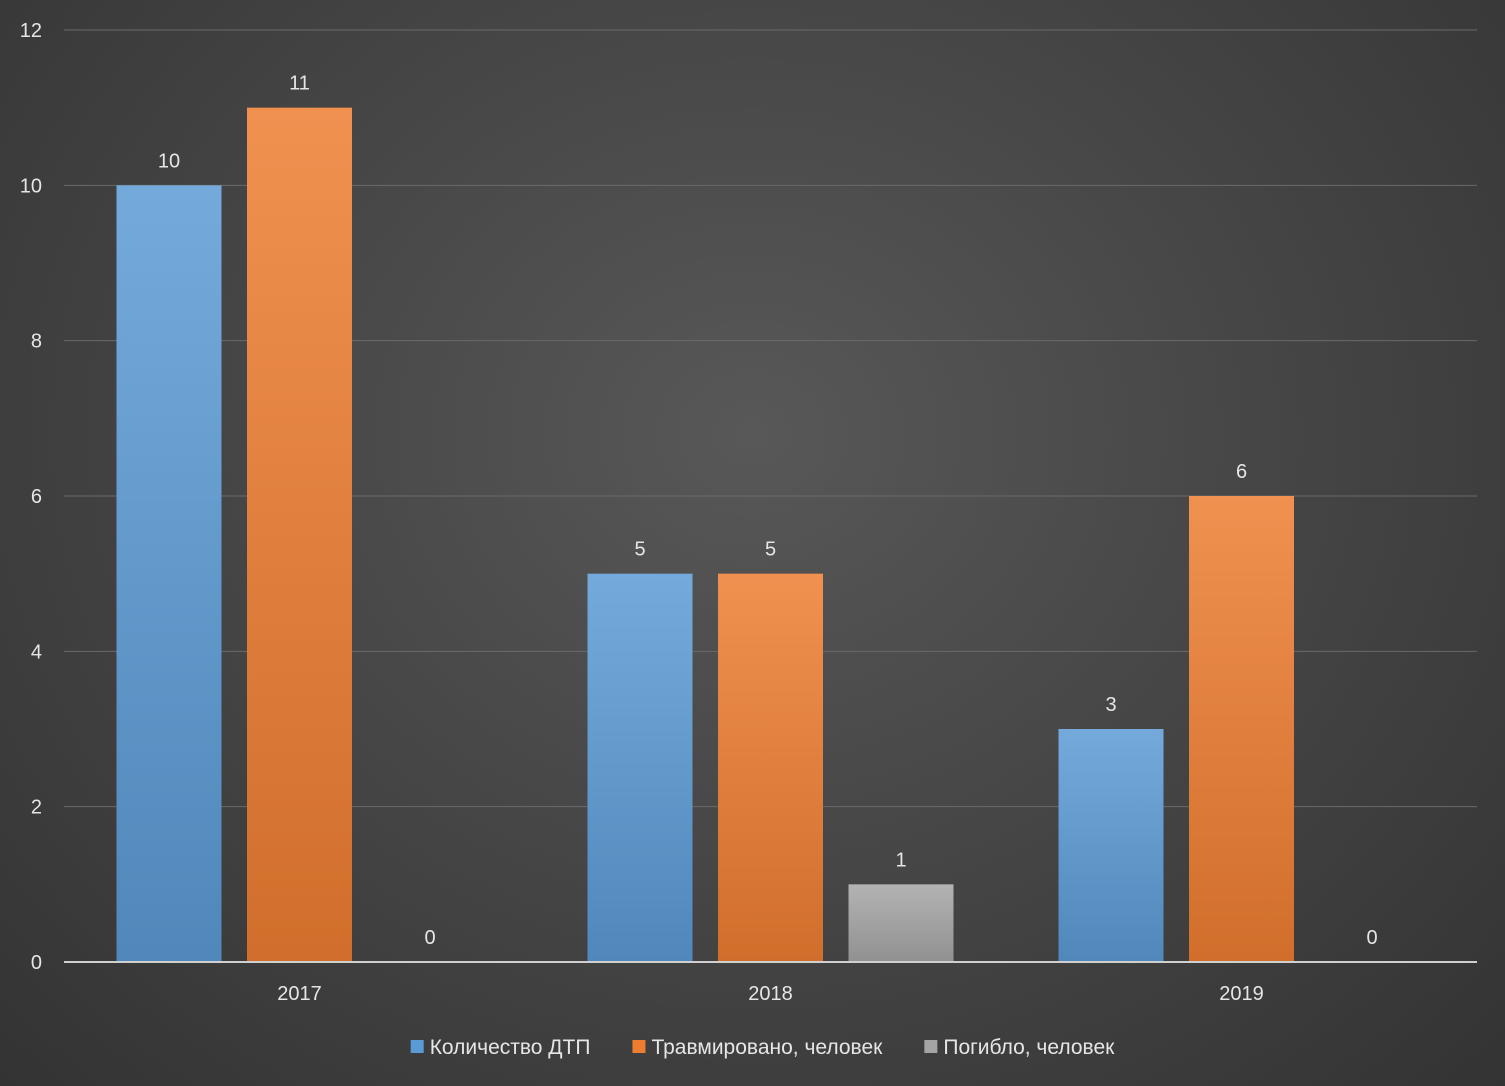 The height and width of the screenshot is (1086, 1505). What do you see at coordinates (299, 84) in the screenshot?
I see `data-label: 11` at bounding box center [299, 84].